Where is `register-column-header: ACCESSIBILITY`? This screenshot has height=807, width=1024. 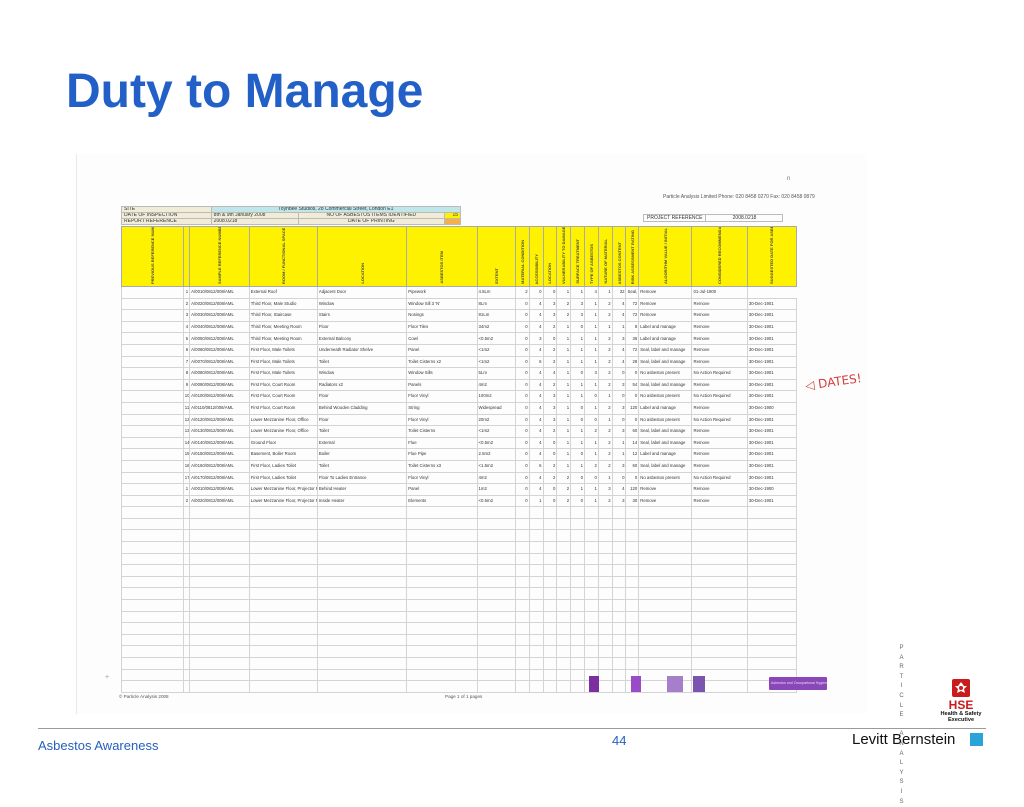
register-column-header: ACCESSIBILITY is located at coordinates (536, 257).